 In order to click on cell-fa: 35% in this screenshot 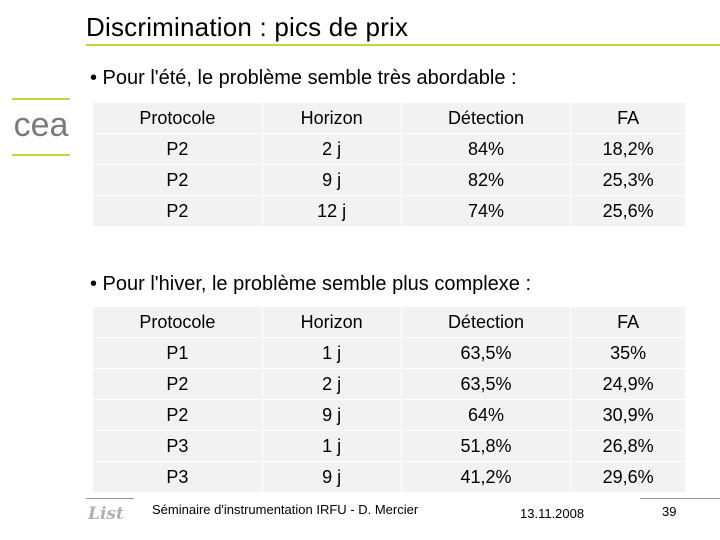, I will do `click(628, 353)`.